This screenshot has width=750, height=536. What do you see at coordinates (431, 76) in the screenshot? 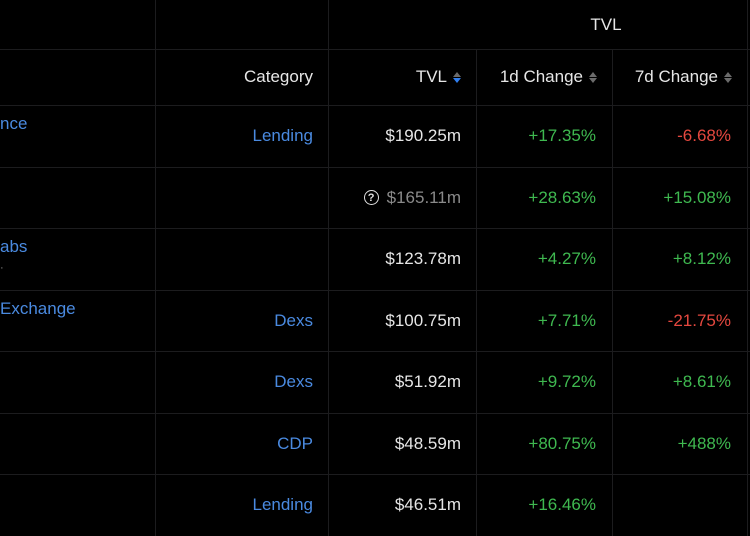
I see `header-tvl-label: TVL` at bounding box center [431, 76].